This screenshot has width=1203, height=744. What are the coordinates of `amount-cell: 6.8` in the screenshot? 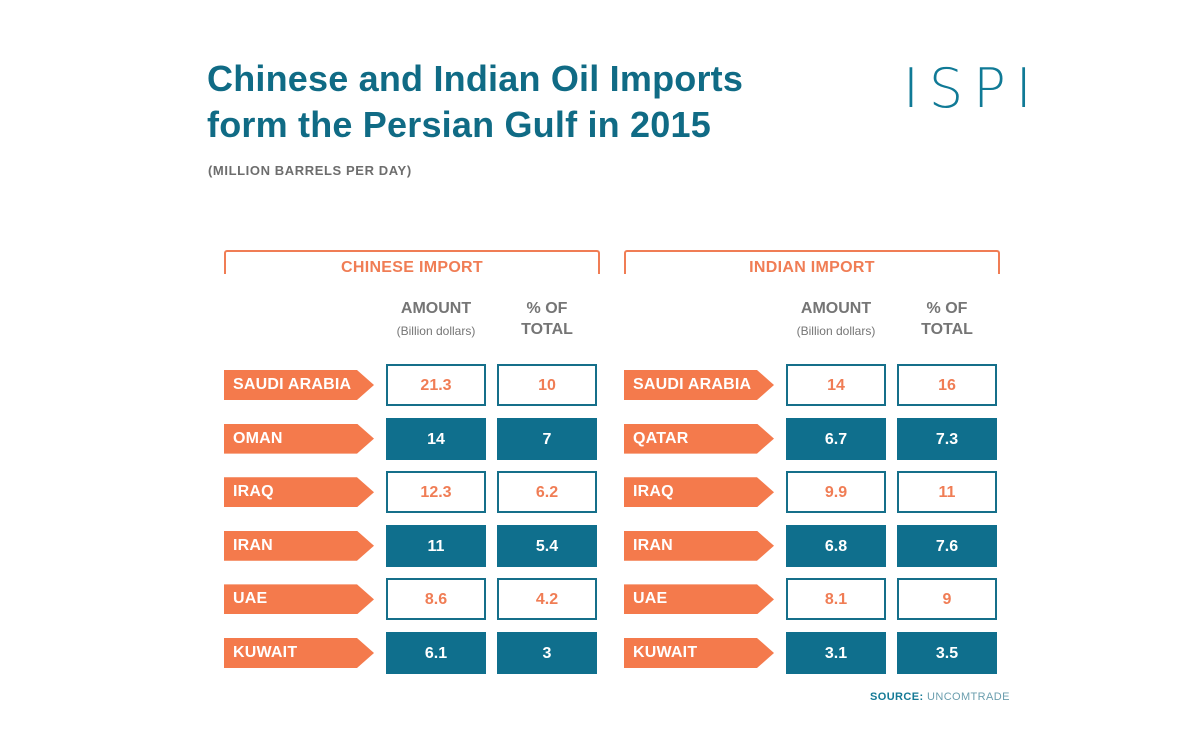 It's located at (836, 545).